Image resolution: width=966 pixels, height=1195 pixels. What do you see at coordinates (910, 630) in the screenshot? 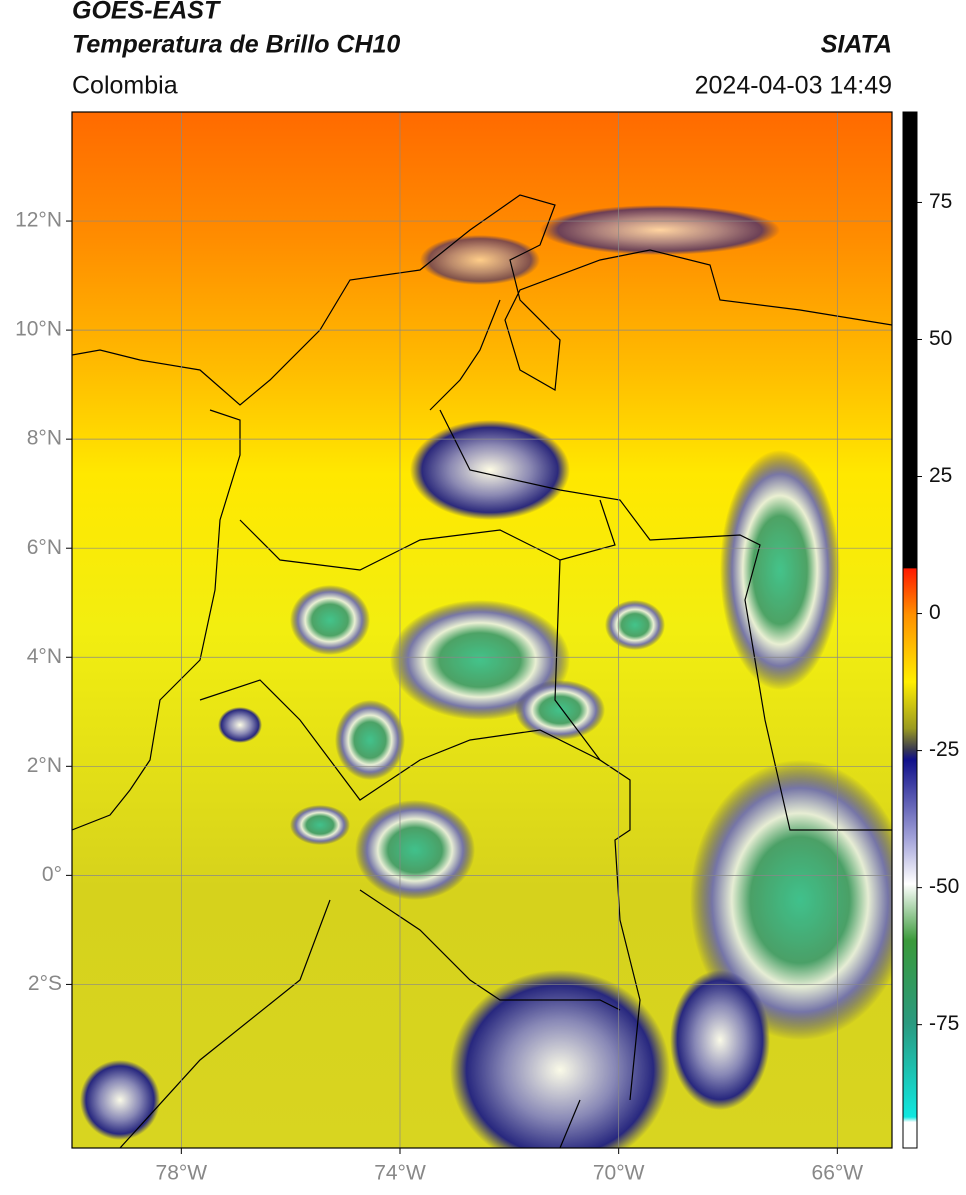
I see `colorbar` at bounding box center [910, 630].